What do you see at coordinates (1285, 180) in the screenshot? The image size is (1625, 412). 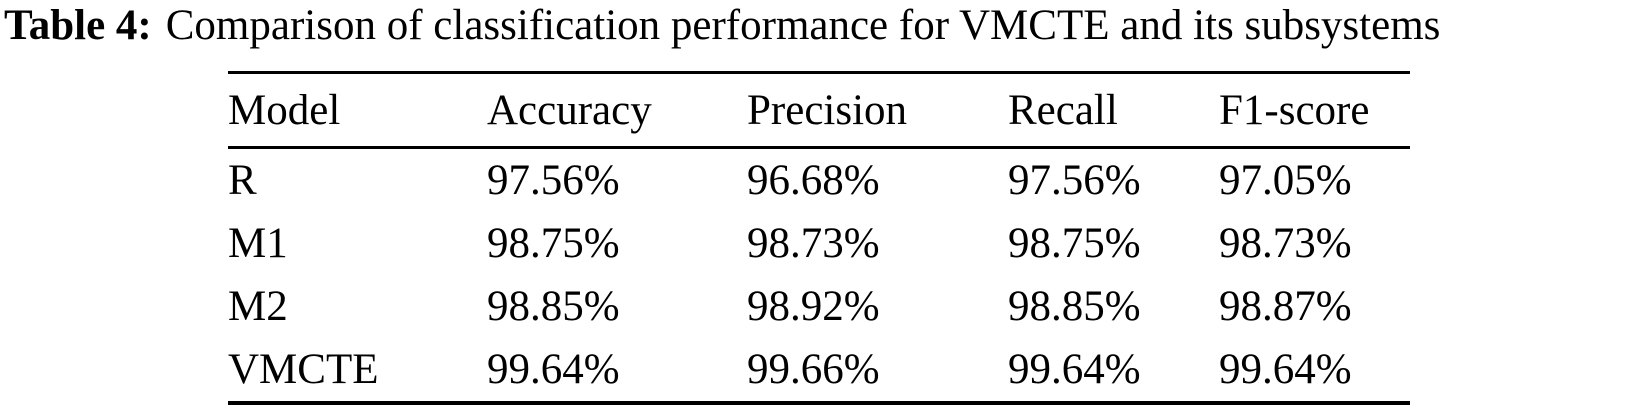 I see `value-cell: 97.05%` at bounding box center [1285, 180].